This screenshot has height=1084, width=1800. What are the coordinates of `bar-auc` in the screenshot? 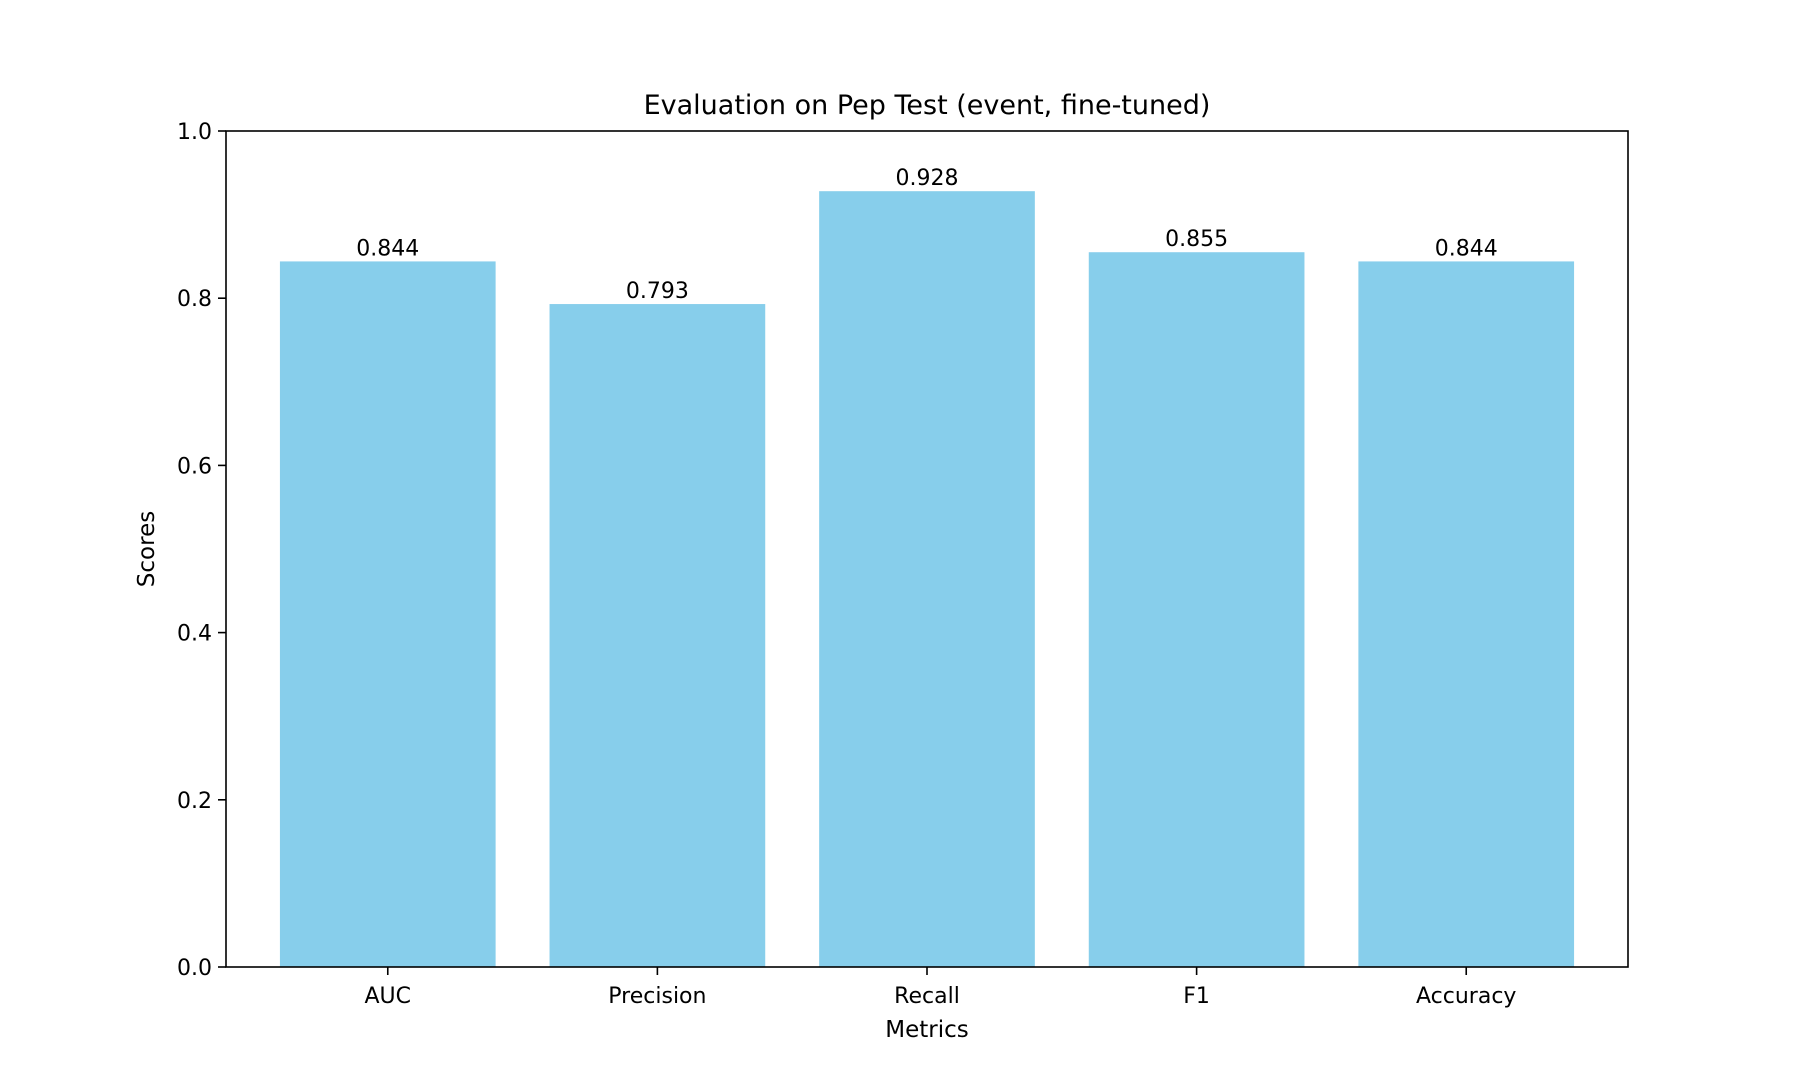 It's located at (387, 614).